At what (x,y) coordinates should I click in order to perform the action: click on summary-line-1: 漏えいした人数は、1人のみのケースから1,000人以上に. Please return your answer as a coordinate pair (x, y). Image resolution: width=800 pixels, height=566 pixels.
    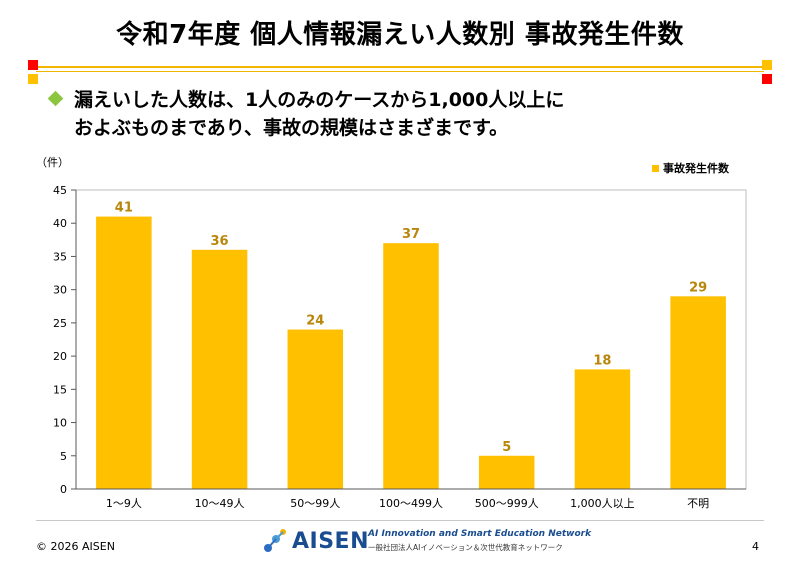
    Looking at the image, I should click on (319, 100).